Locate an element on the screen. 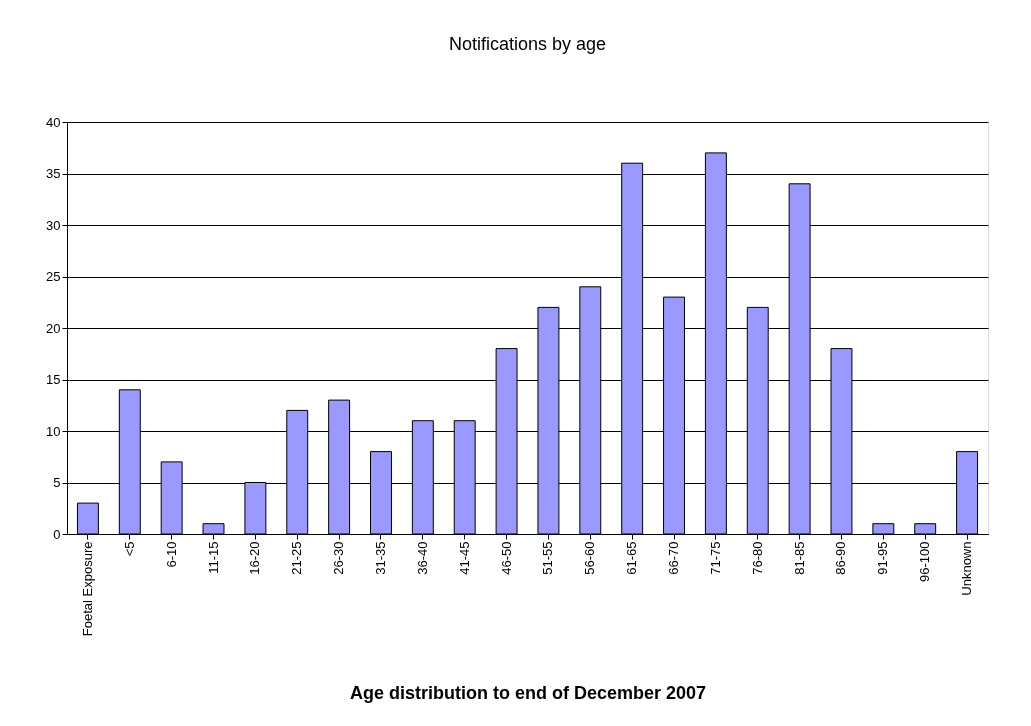 Image resolution: width=1031 pixels, height=726 pixels. y-tick-label: 5 is located at coordinates (57, 482).